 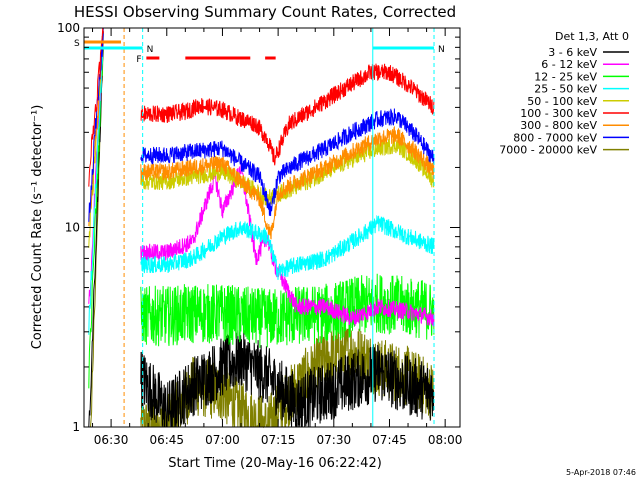 What do you see at coordinates (68, 28) in the screenshot?
I see `y-tick-label-3: 100` at bounding box center [68, 28].